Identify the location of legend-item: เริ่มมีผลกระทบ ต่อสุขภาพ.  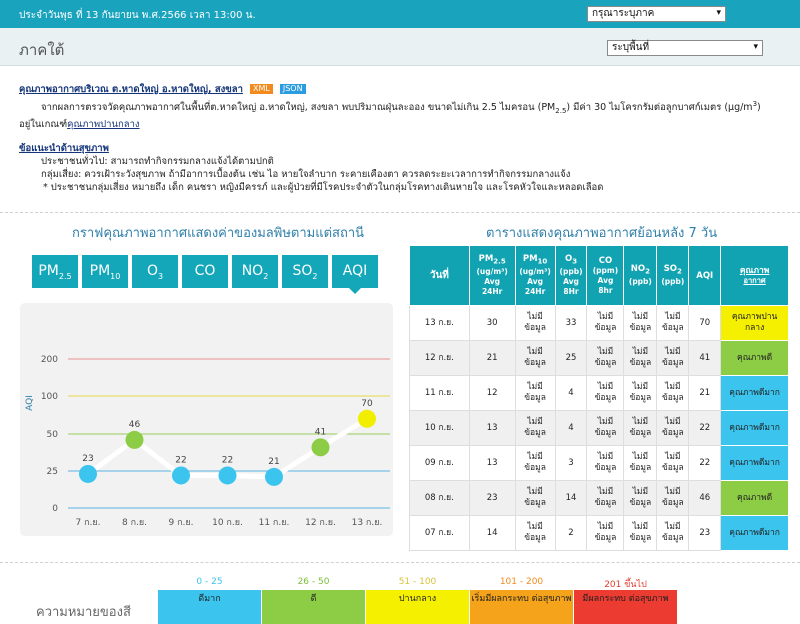
(521, 607).